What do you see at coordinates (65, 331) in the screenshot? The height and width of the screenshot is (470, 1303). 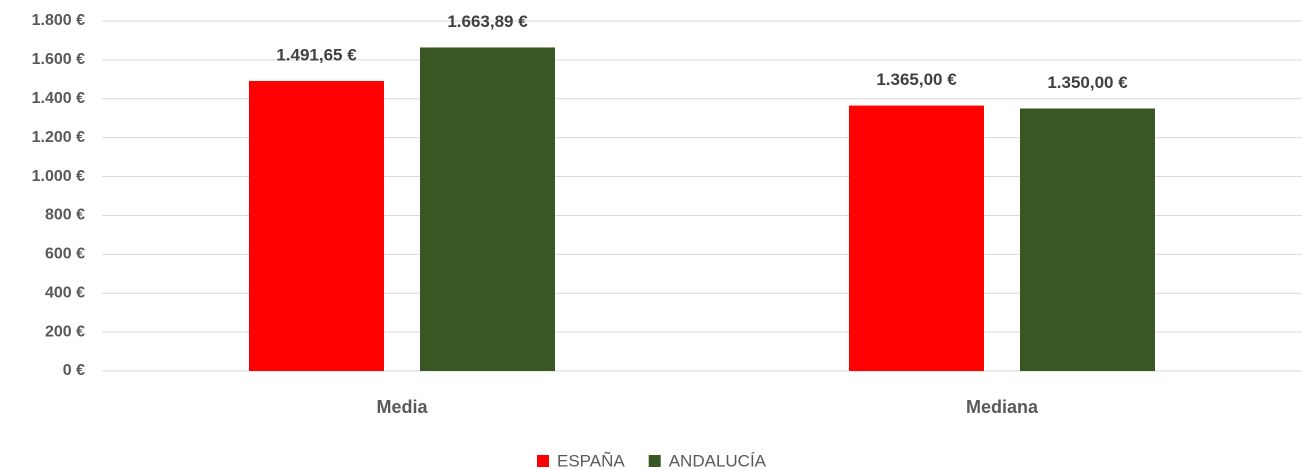 I see `y-tick-label: 200 €` at bounding box center [65, 331].